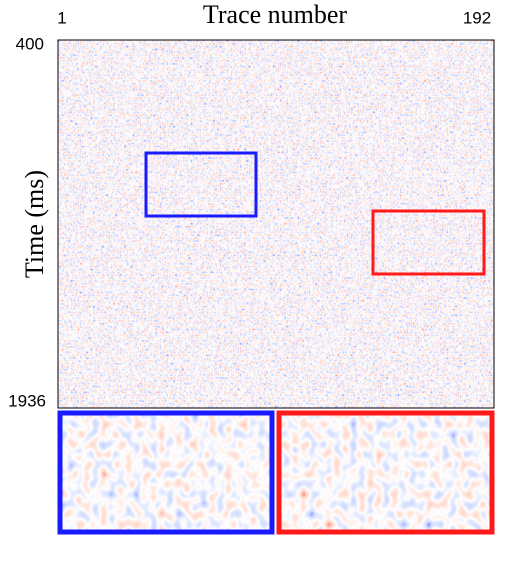 Image resolution: width=516 pixels, height=568 pixels. I want to click on inset-blue-image, so click(166, 472).